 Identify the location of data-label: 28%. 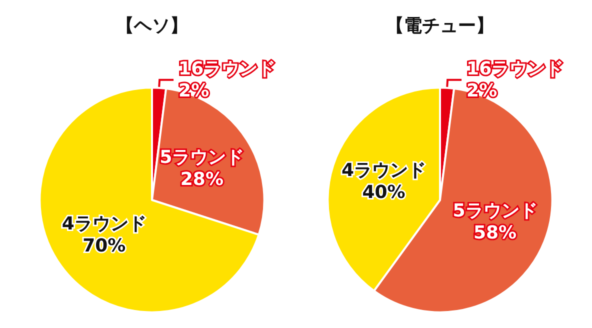
(202, 179).